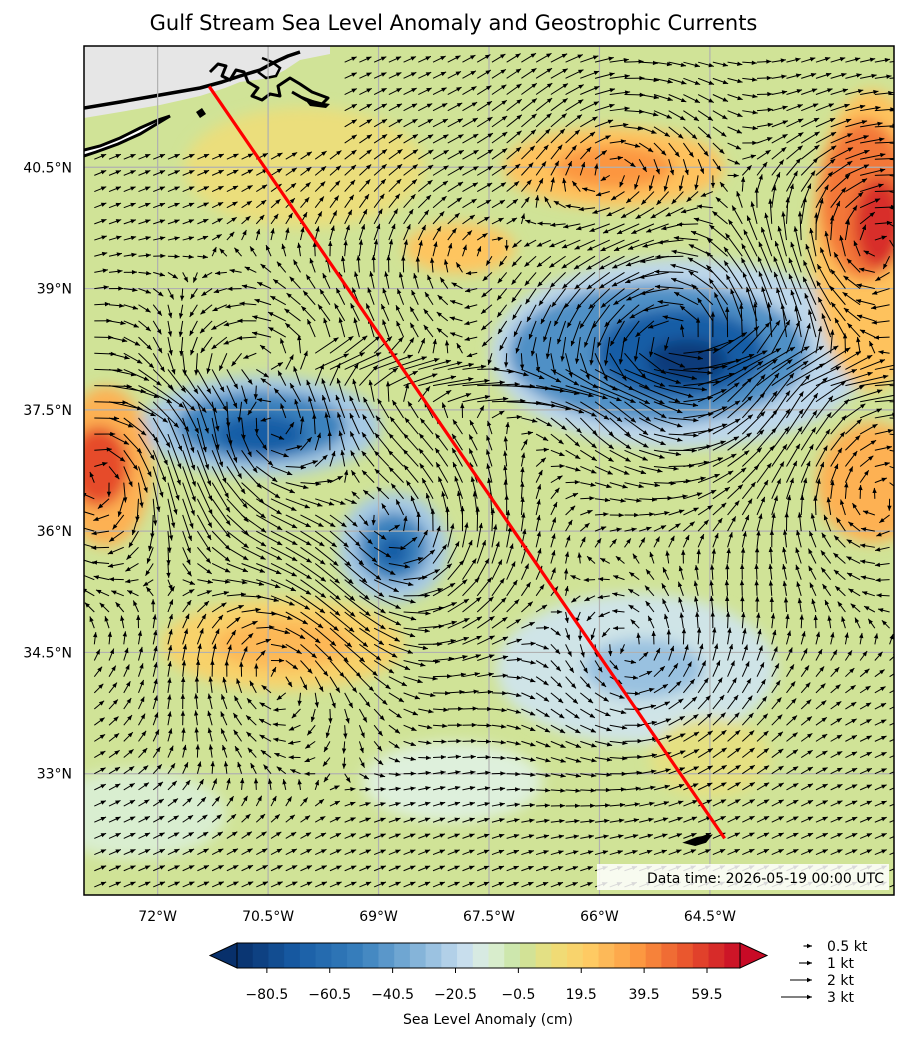 Image resolution: width=907 pixels, height=1044 pixels. Describe the element at coordinates (455, 995) in the screenshot. I see `colorbar-tick-label: −20.5` at that location.